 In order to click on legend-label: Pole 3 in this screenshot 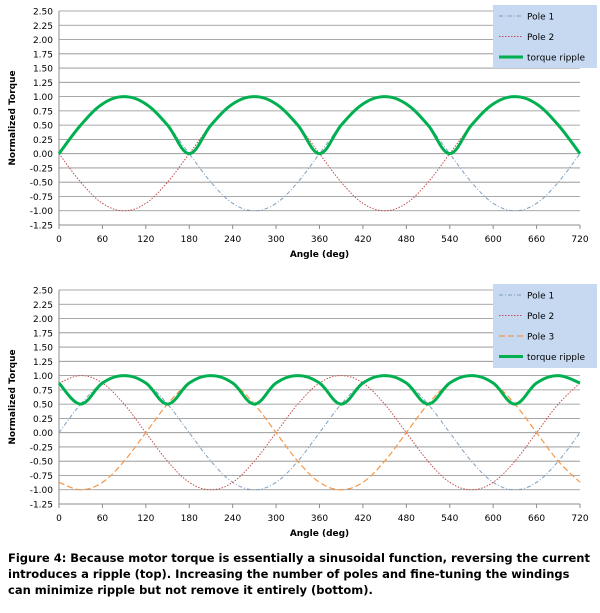, I will do `click(540, 338)`.